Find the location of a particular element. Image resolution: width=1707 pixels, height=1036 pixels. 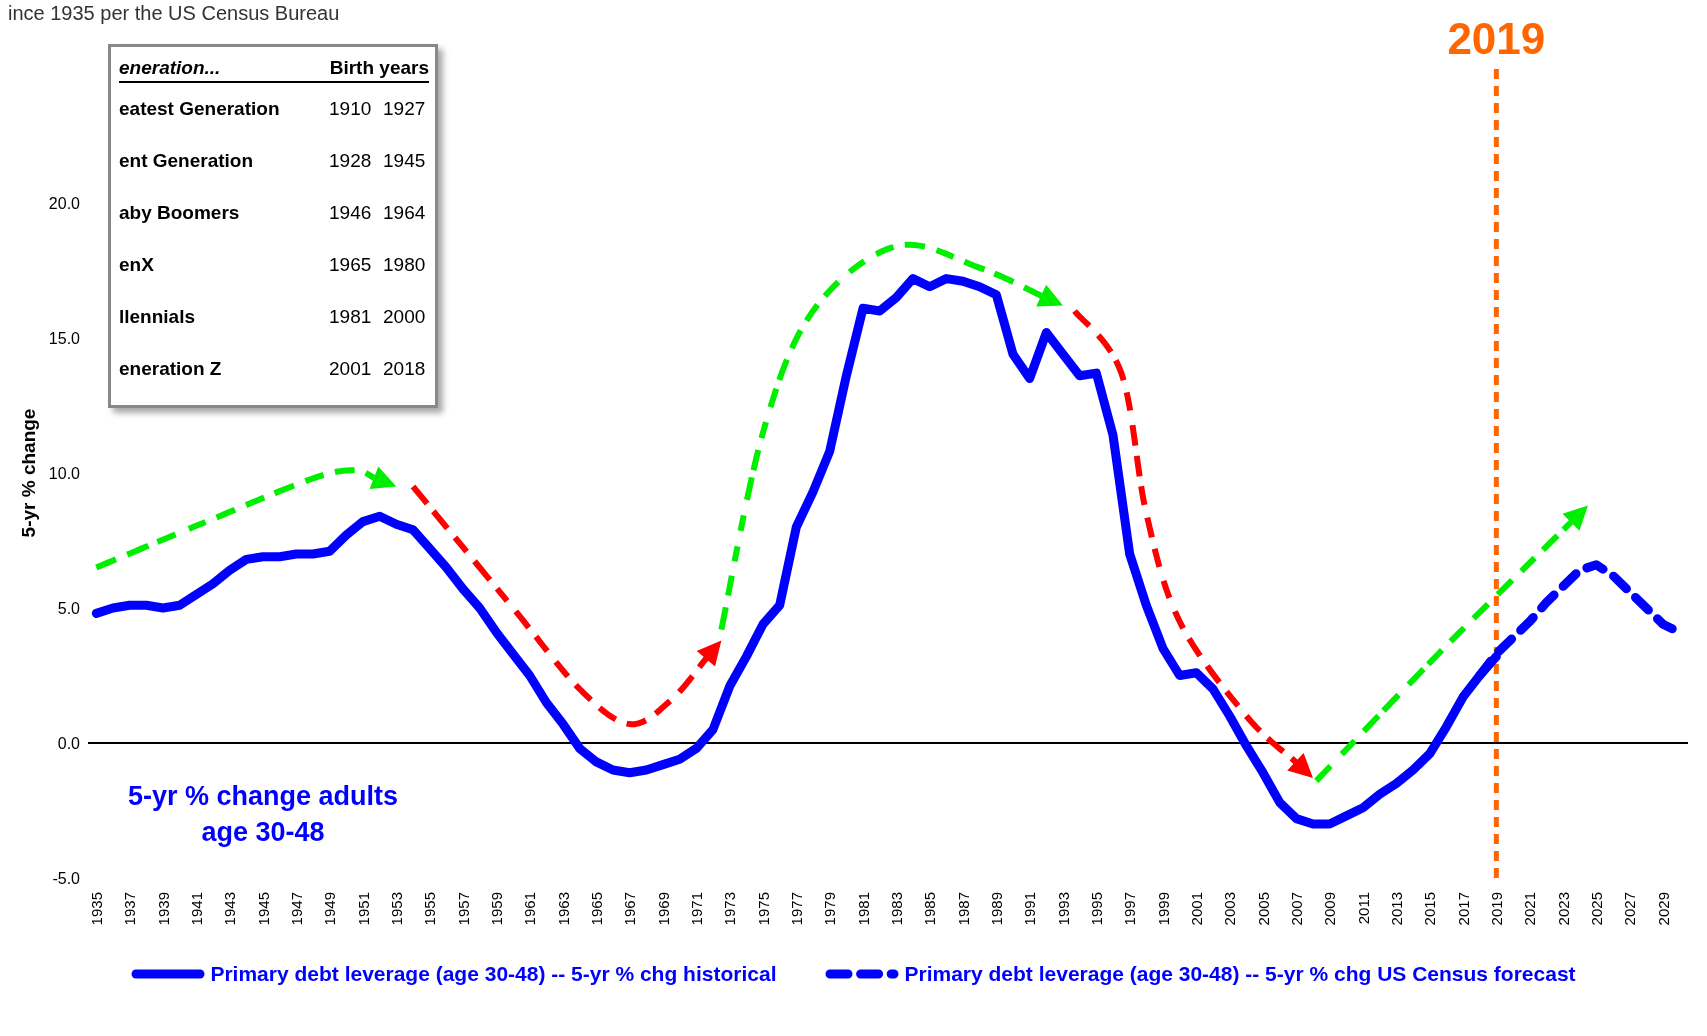

y-tick-label: 15.0 is located at coordinates (64, 338).